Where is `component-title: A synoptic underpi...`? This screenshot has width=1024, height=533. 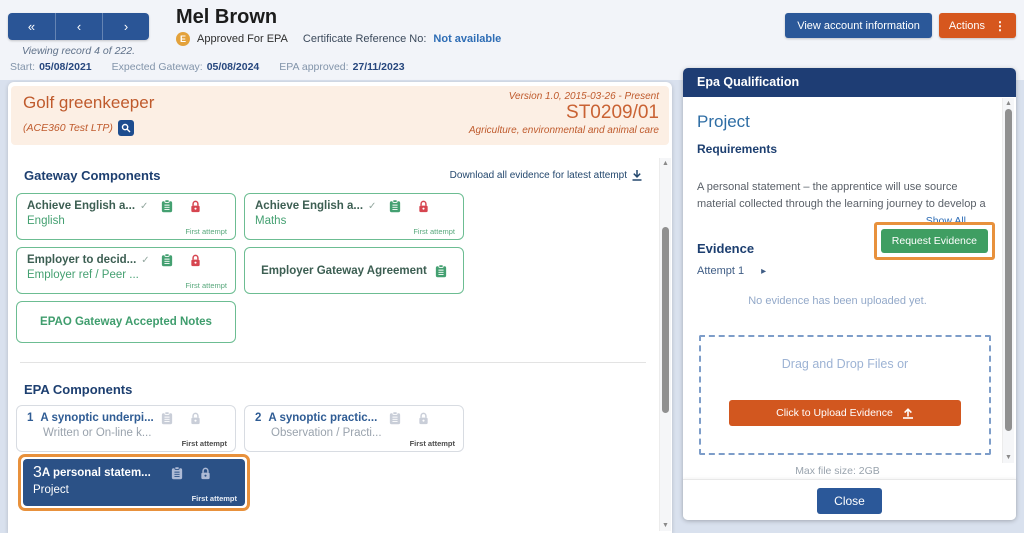 component-title: A synoptic underpi... is located at coordinates (97, 418).